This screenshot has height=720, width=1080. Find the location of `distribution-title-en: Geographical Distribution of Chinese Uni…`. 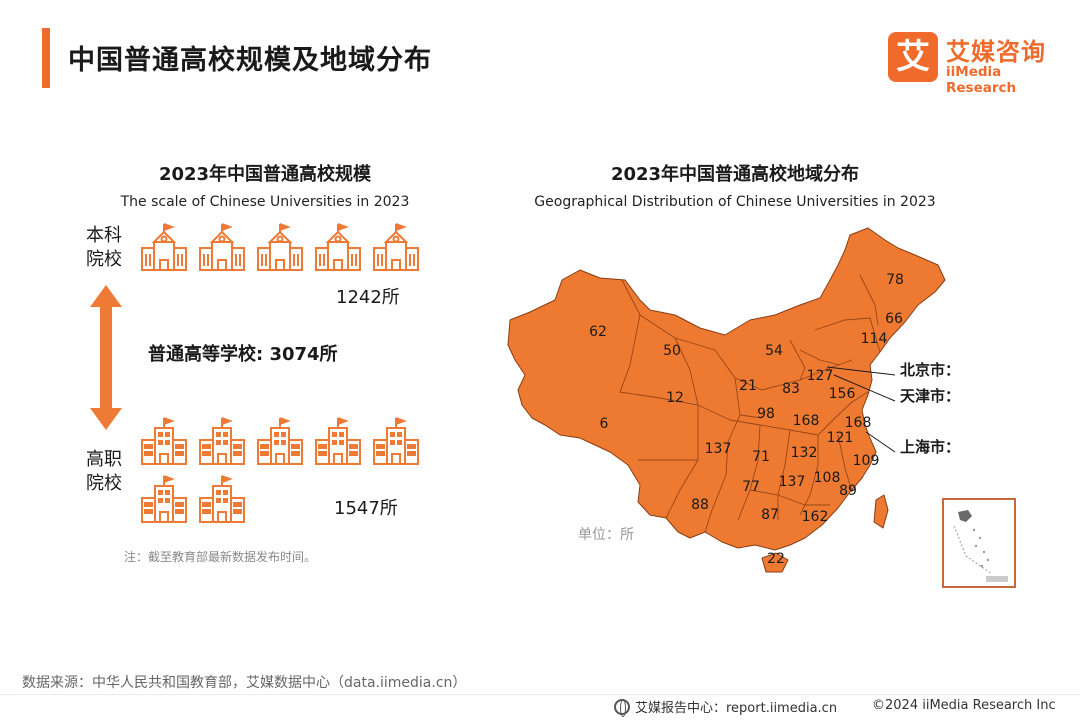

distribution-title-en: Geographical Distribution of Chinese Uni… is located at coordinates (735, 202).